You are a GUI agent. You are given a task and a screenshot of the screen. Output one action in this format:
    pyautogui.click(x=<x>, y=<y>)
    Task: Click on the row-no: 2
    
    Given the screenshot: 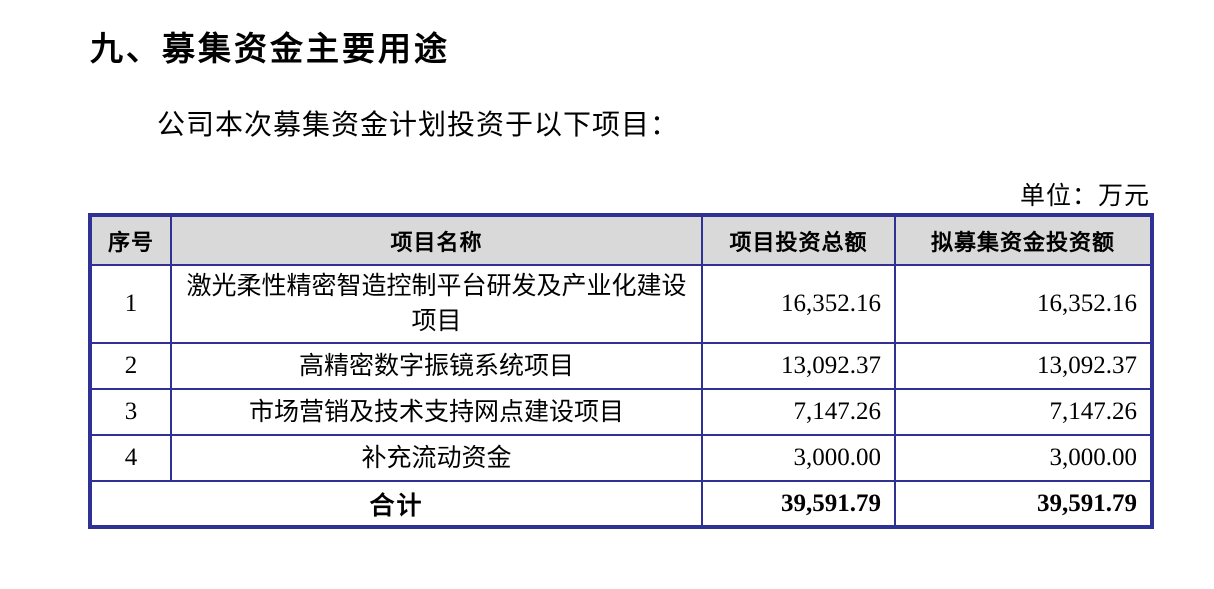 What is the action you would take?
    pyautogui.click(x=130, y=366)
    